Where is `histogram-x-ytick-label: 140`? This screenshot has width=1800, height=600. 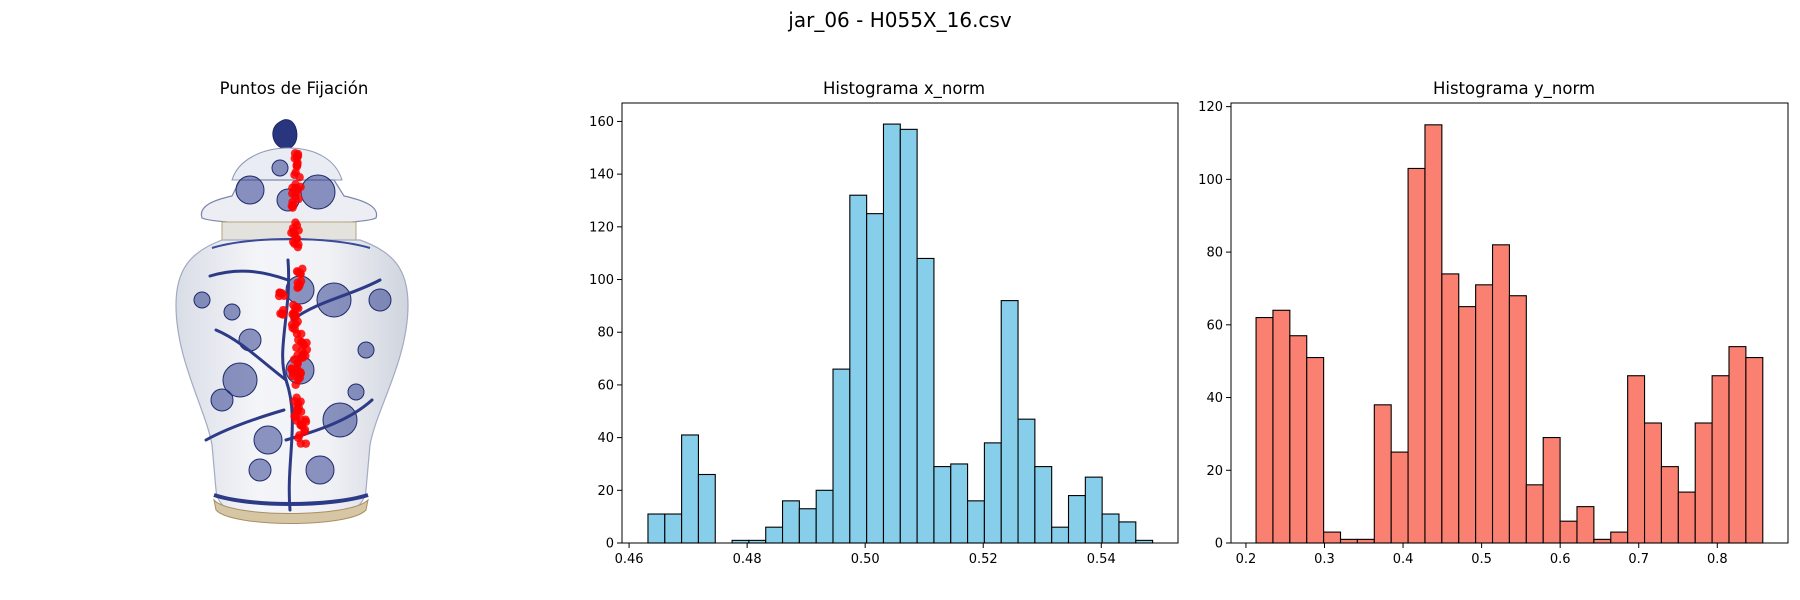
histogram-x-ytick-label: 140 is located at coordinates (601, 175).